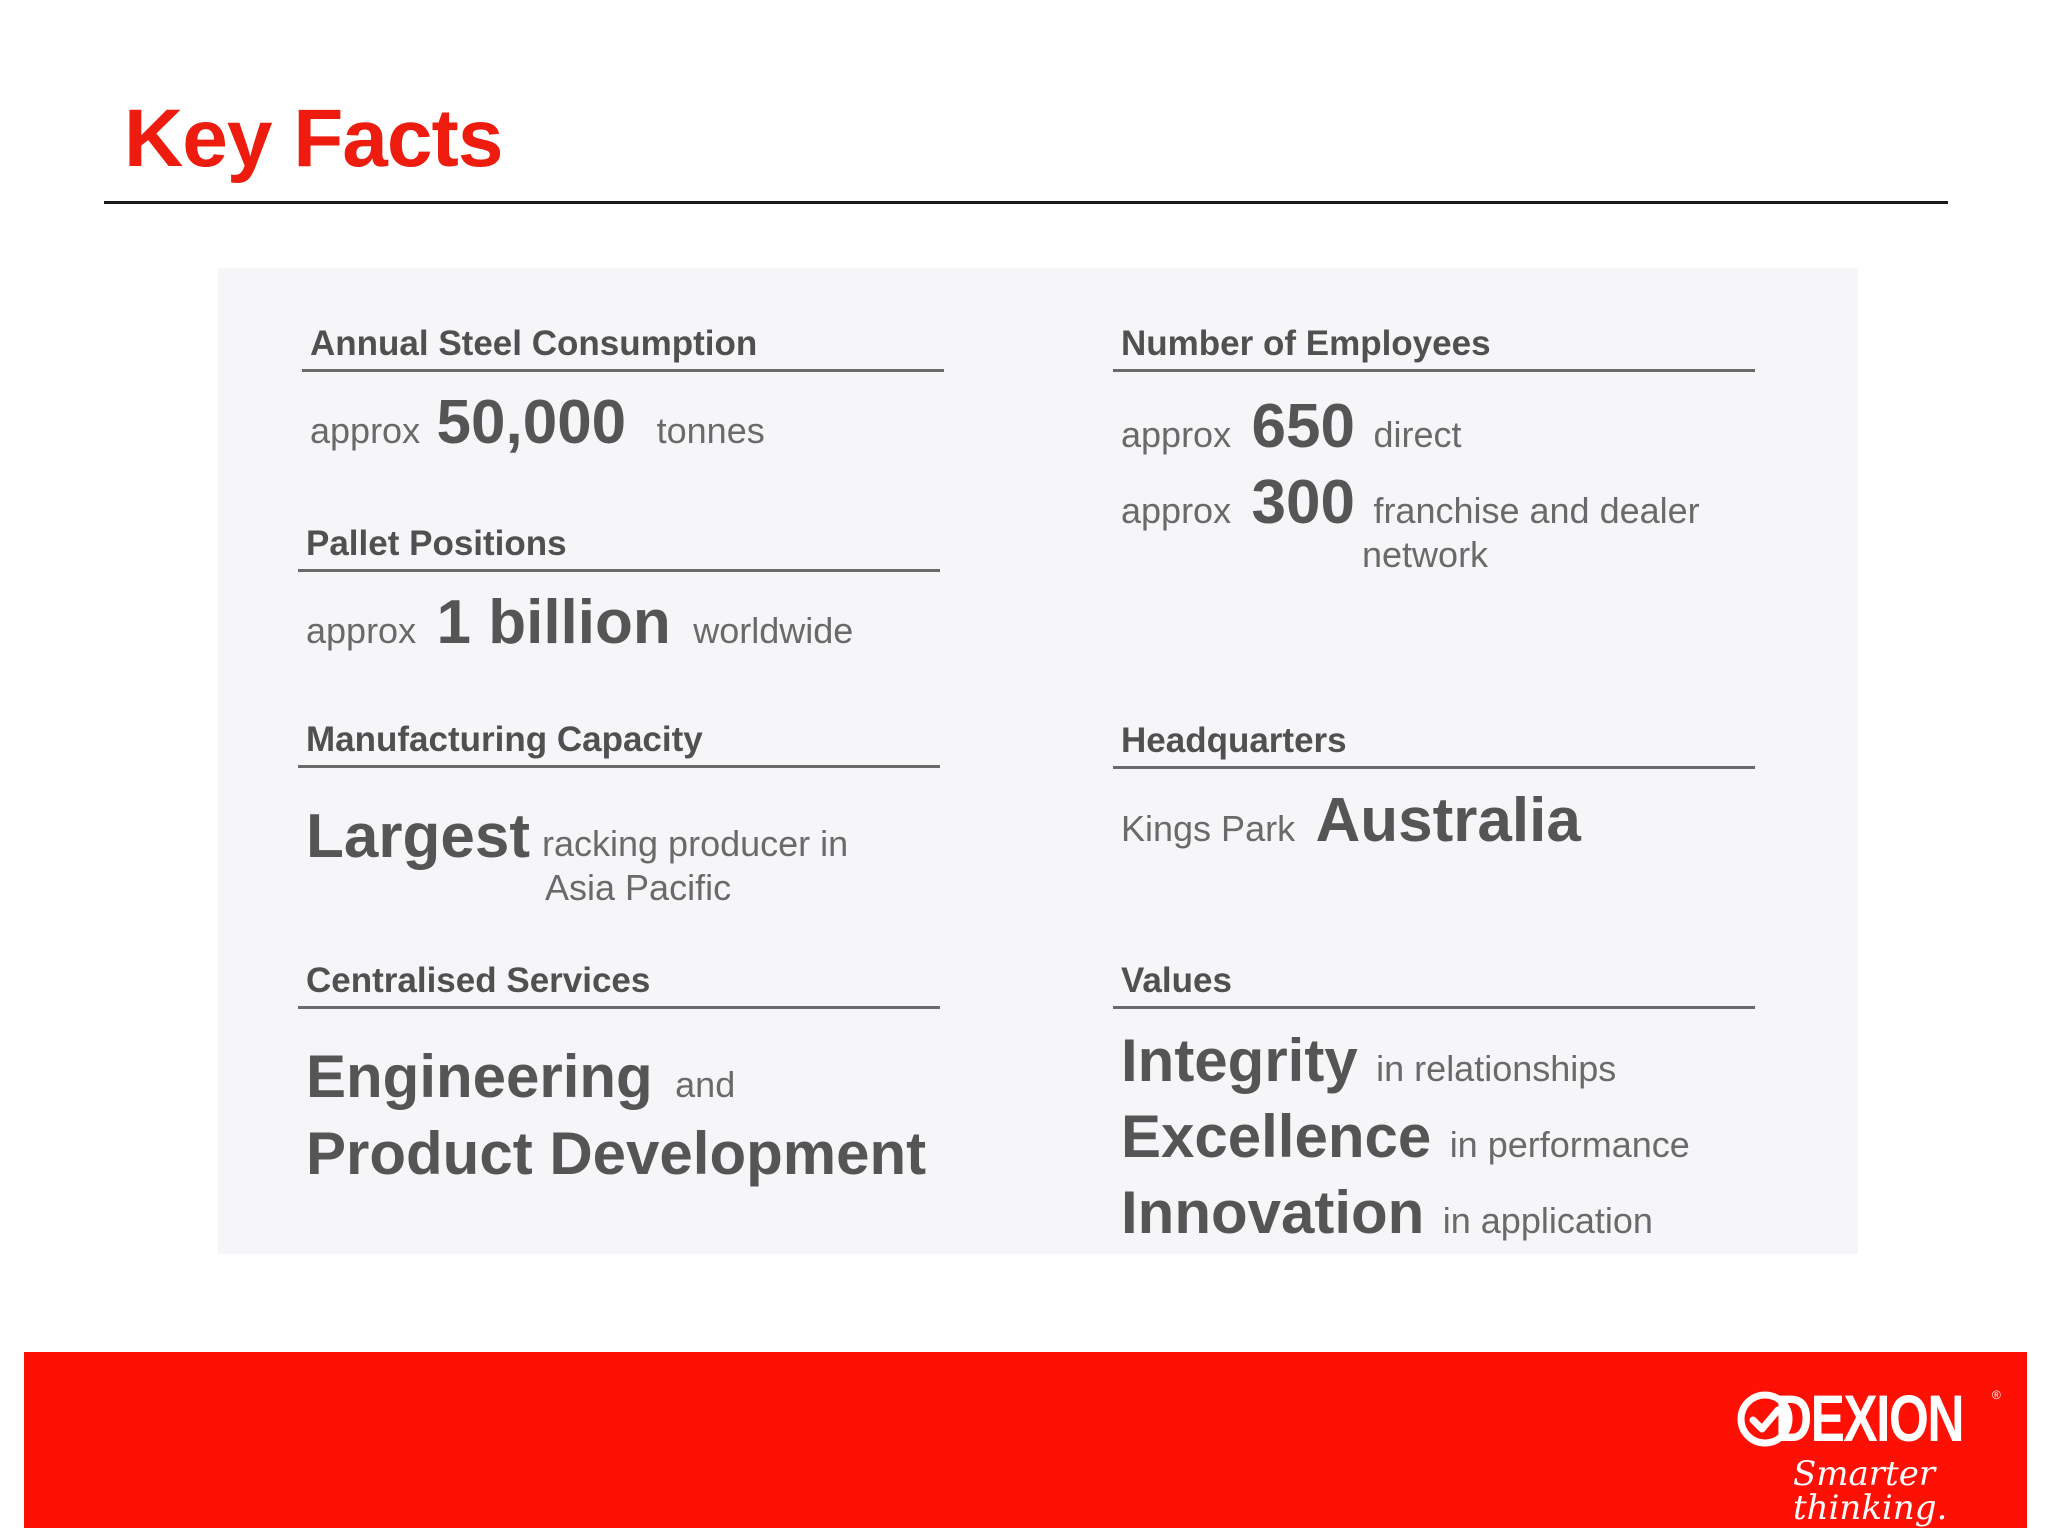 This screenshot has height=1536, width=2048. I want to click on pallet-value: 1 billion, so click(553, 622).